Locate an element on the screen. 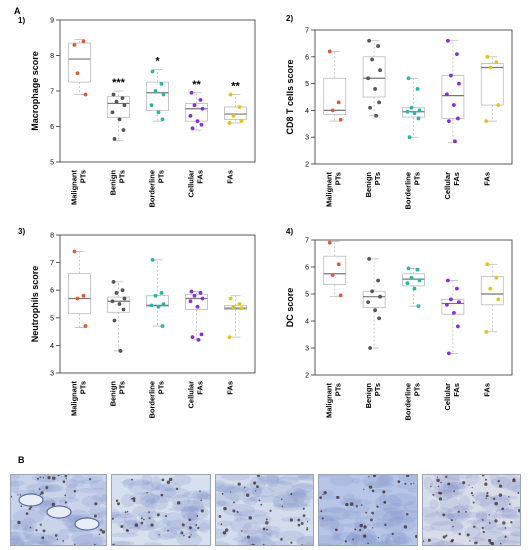 This screenshot has height=550, width=530. category-label: Cellular is located at coordinates (191, 395).